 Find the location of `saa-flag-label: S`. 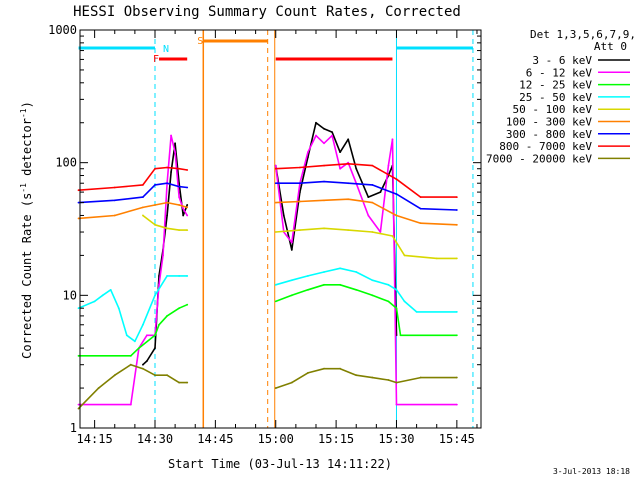

saa-flag-label: S is located at coordinates (200, 41).